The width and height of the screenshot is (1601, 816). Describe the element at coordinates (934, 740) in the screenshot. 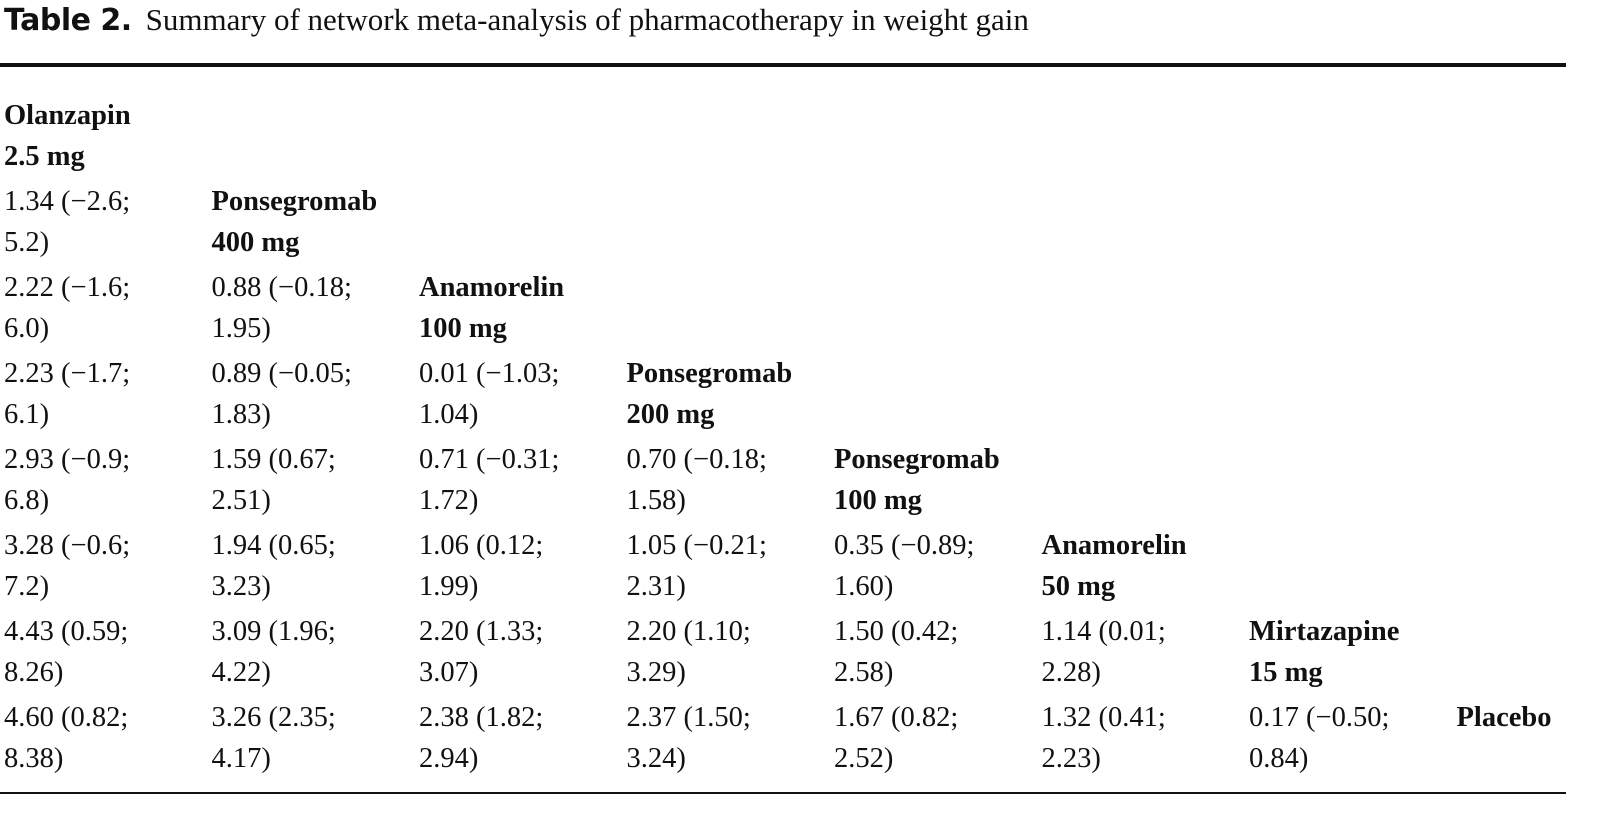

I see `comparison-value-cell: 1.67 (0.82; 2.52)` at that location.